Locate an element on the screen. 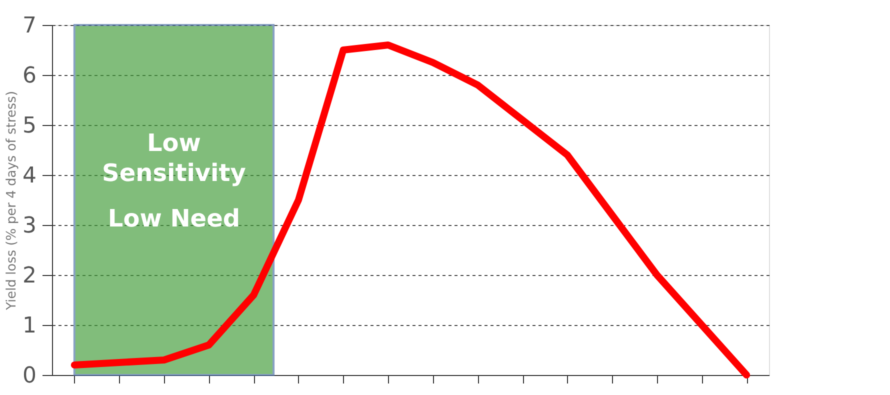  y-tick-label: 7 is located at coordinates (29, 26).